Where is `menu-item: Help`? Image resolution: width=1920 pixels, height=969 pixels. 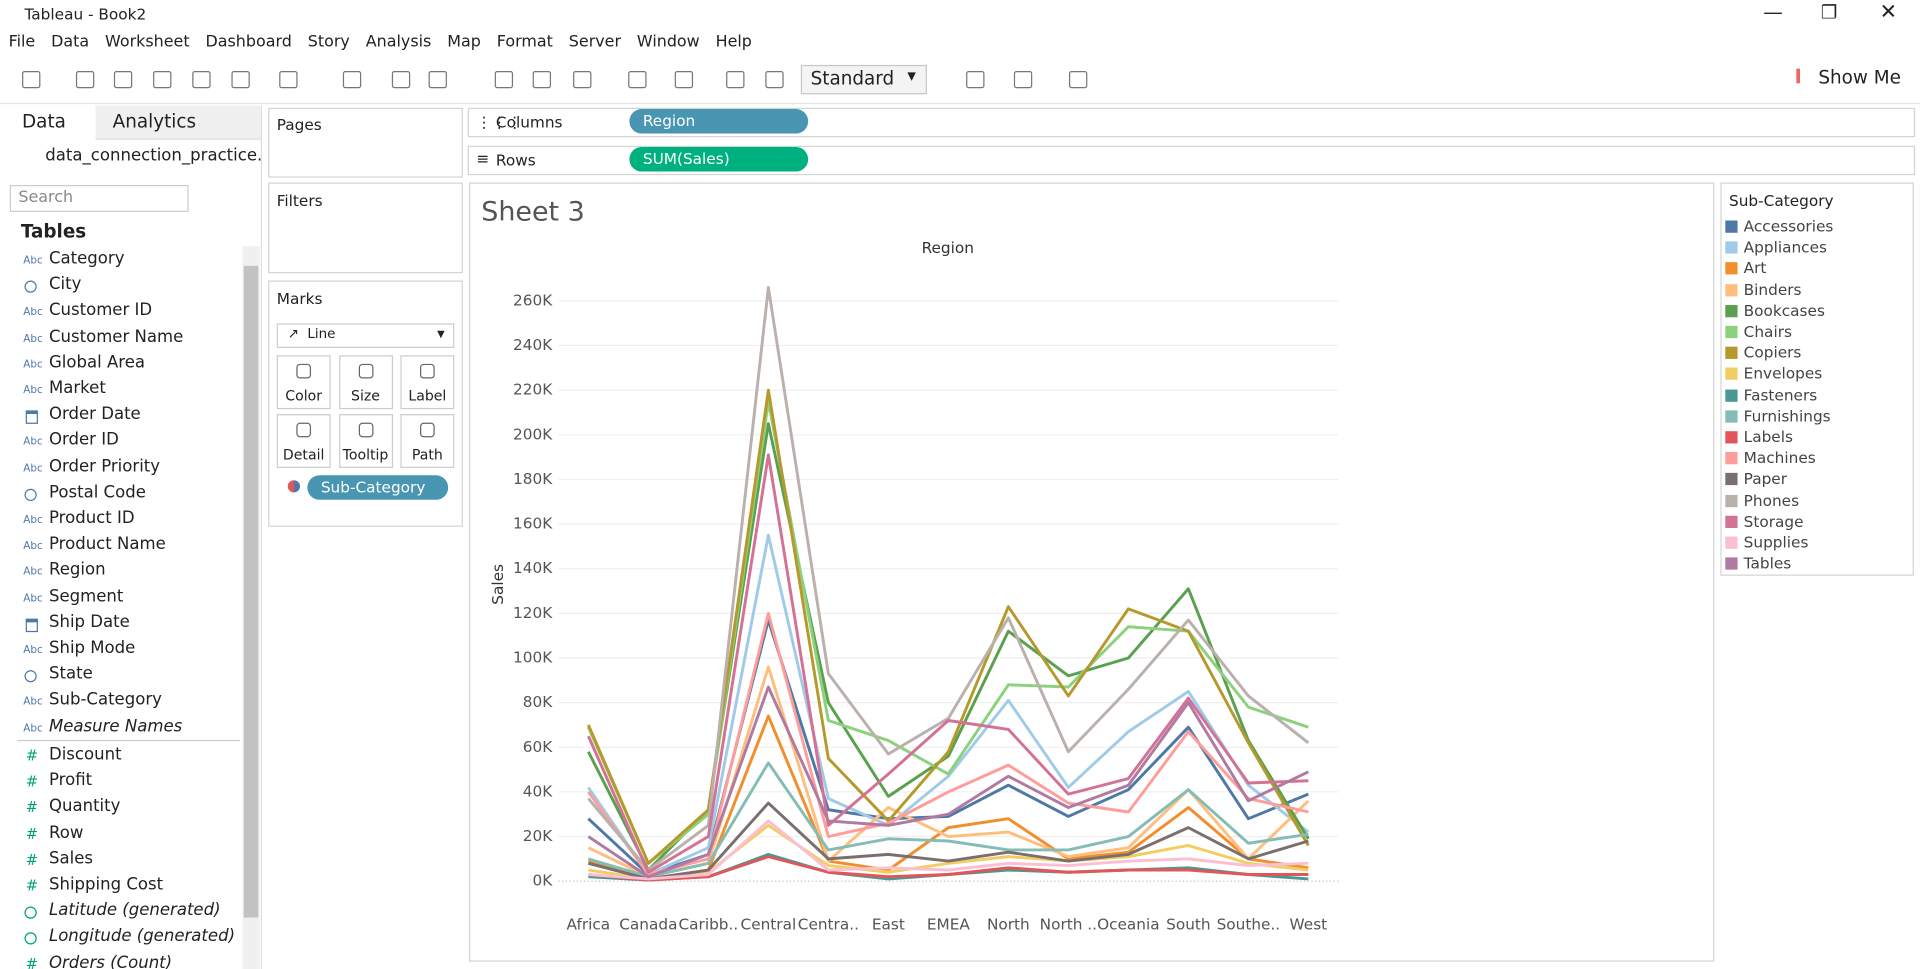
menu-item: Help is located at coordinates (733, 42).